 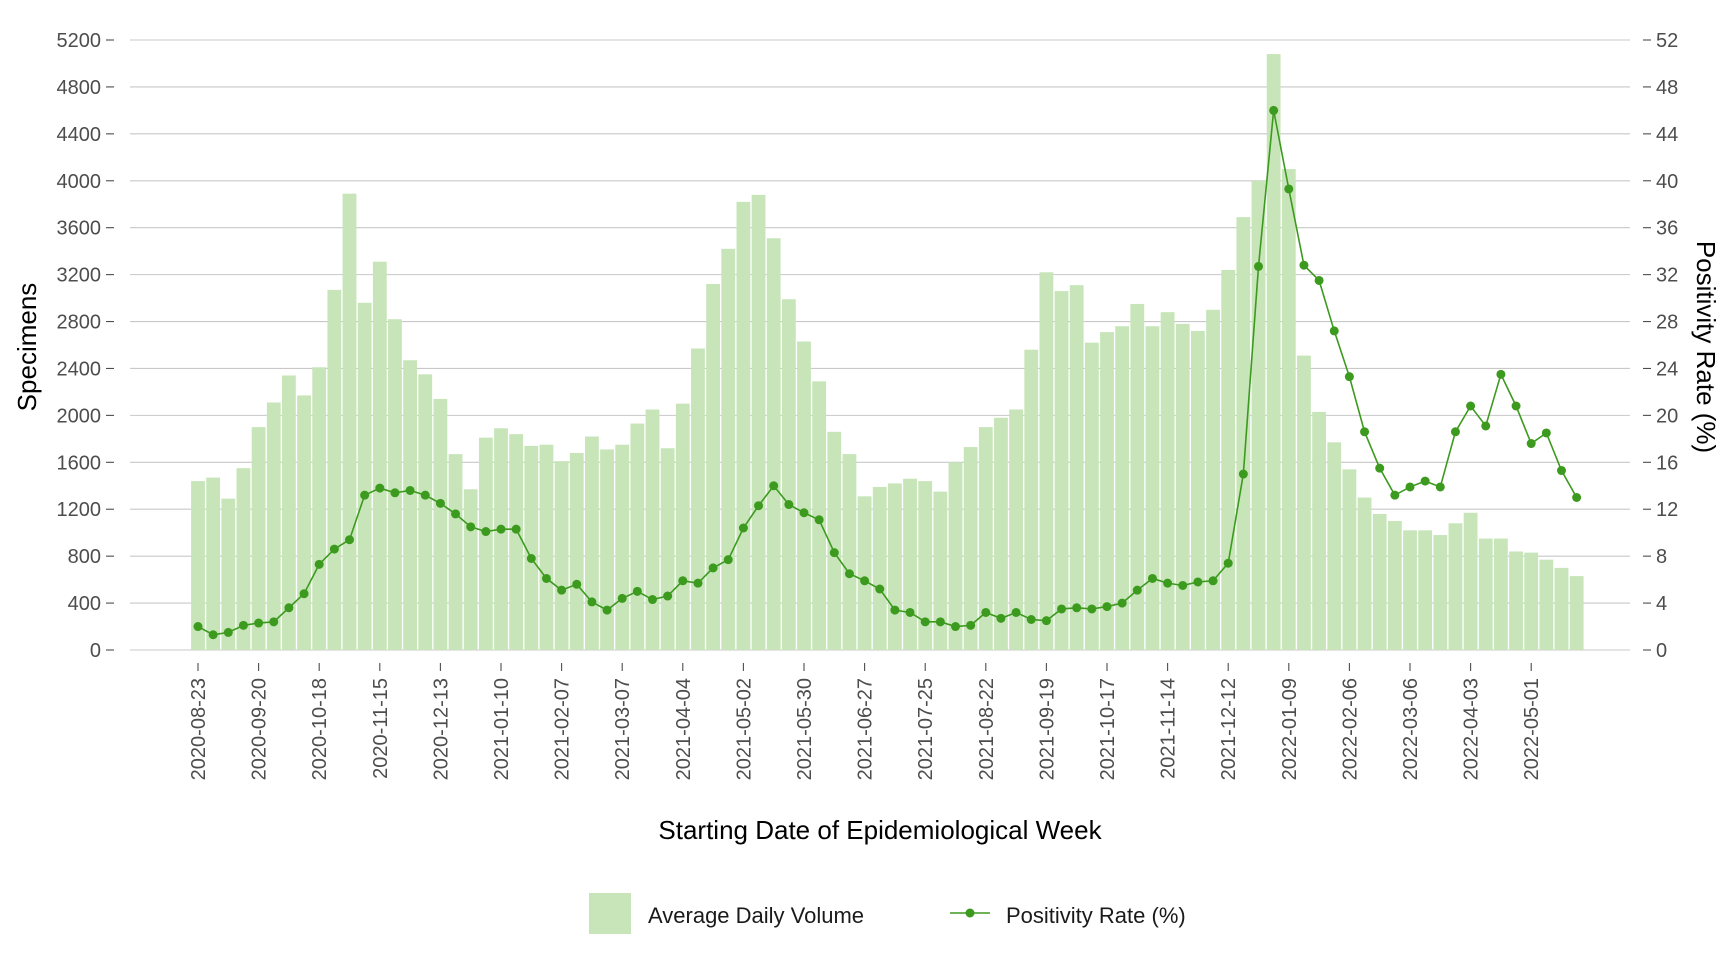 I want to click on y-right-tick-label: 36, so click(x=1667, y=229).